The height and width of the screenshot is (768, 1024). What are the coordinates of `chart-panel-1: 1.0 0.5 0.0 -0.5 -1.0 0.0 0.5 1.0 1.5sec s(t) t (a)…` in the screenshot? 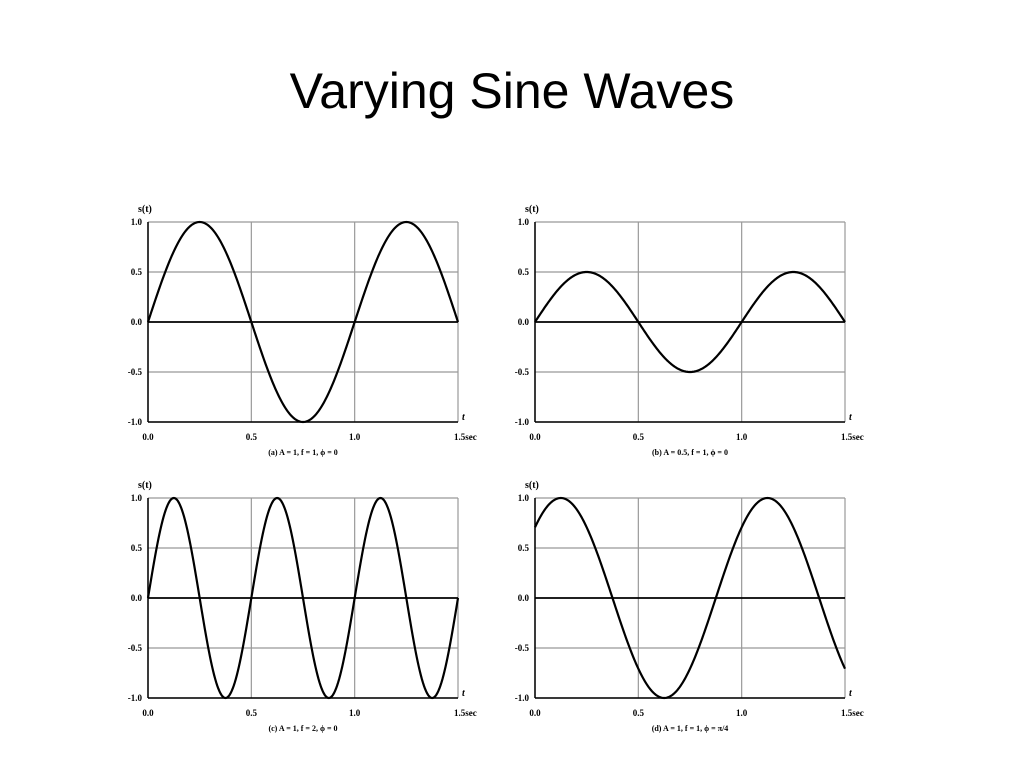 It's located at (302, 330).